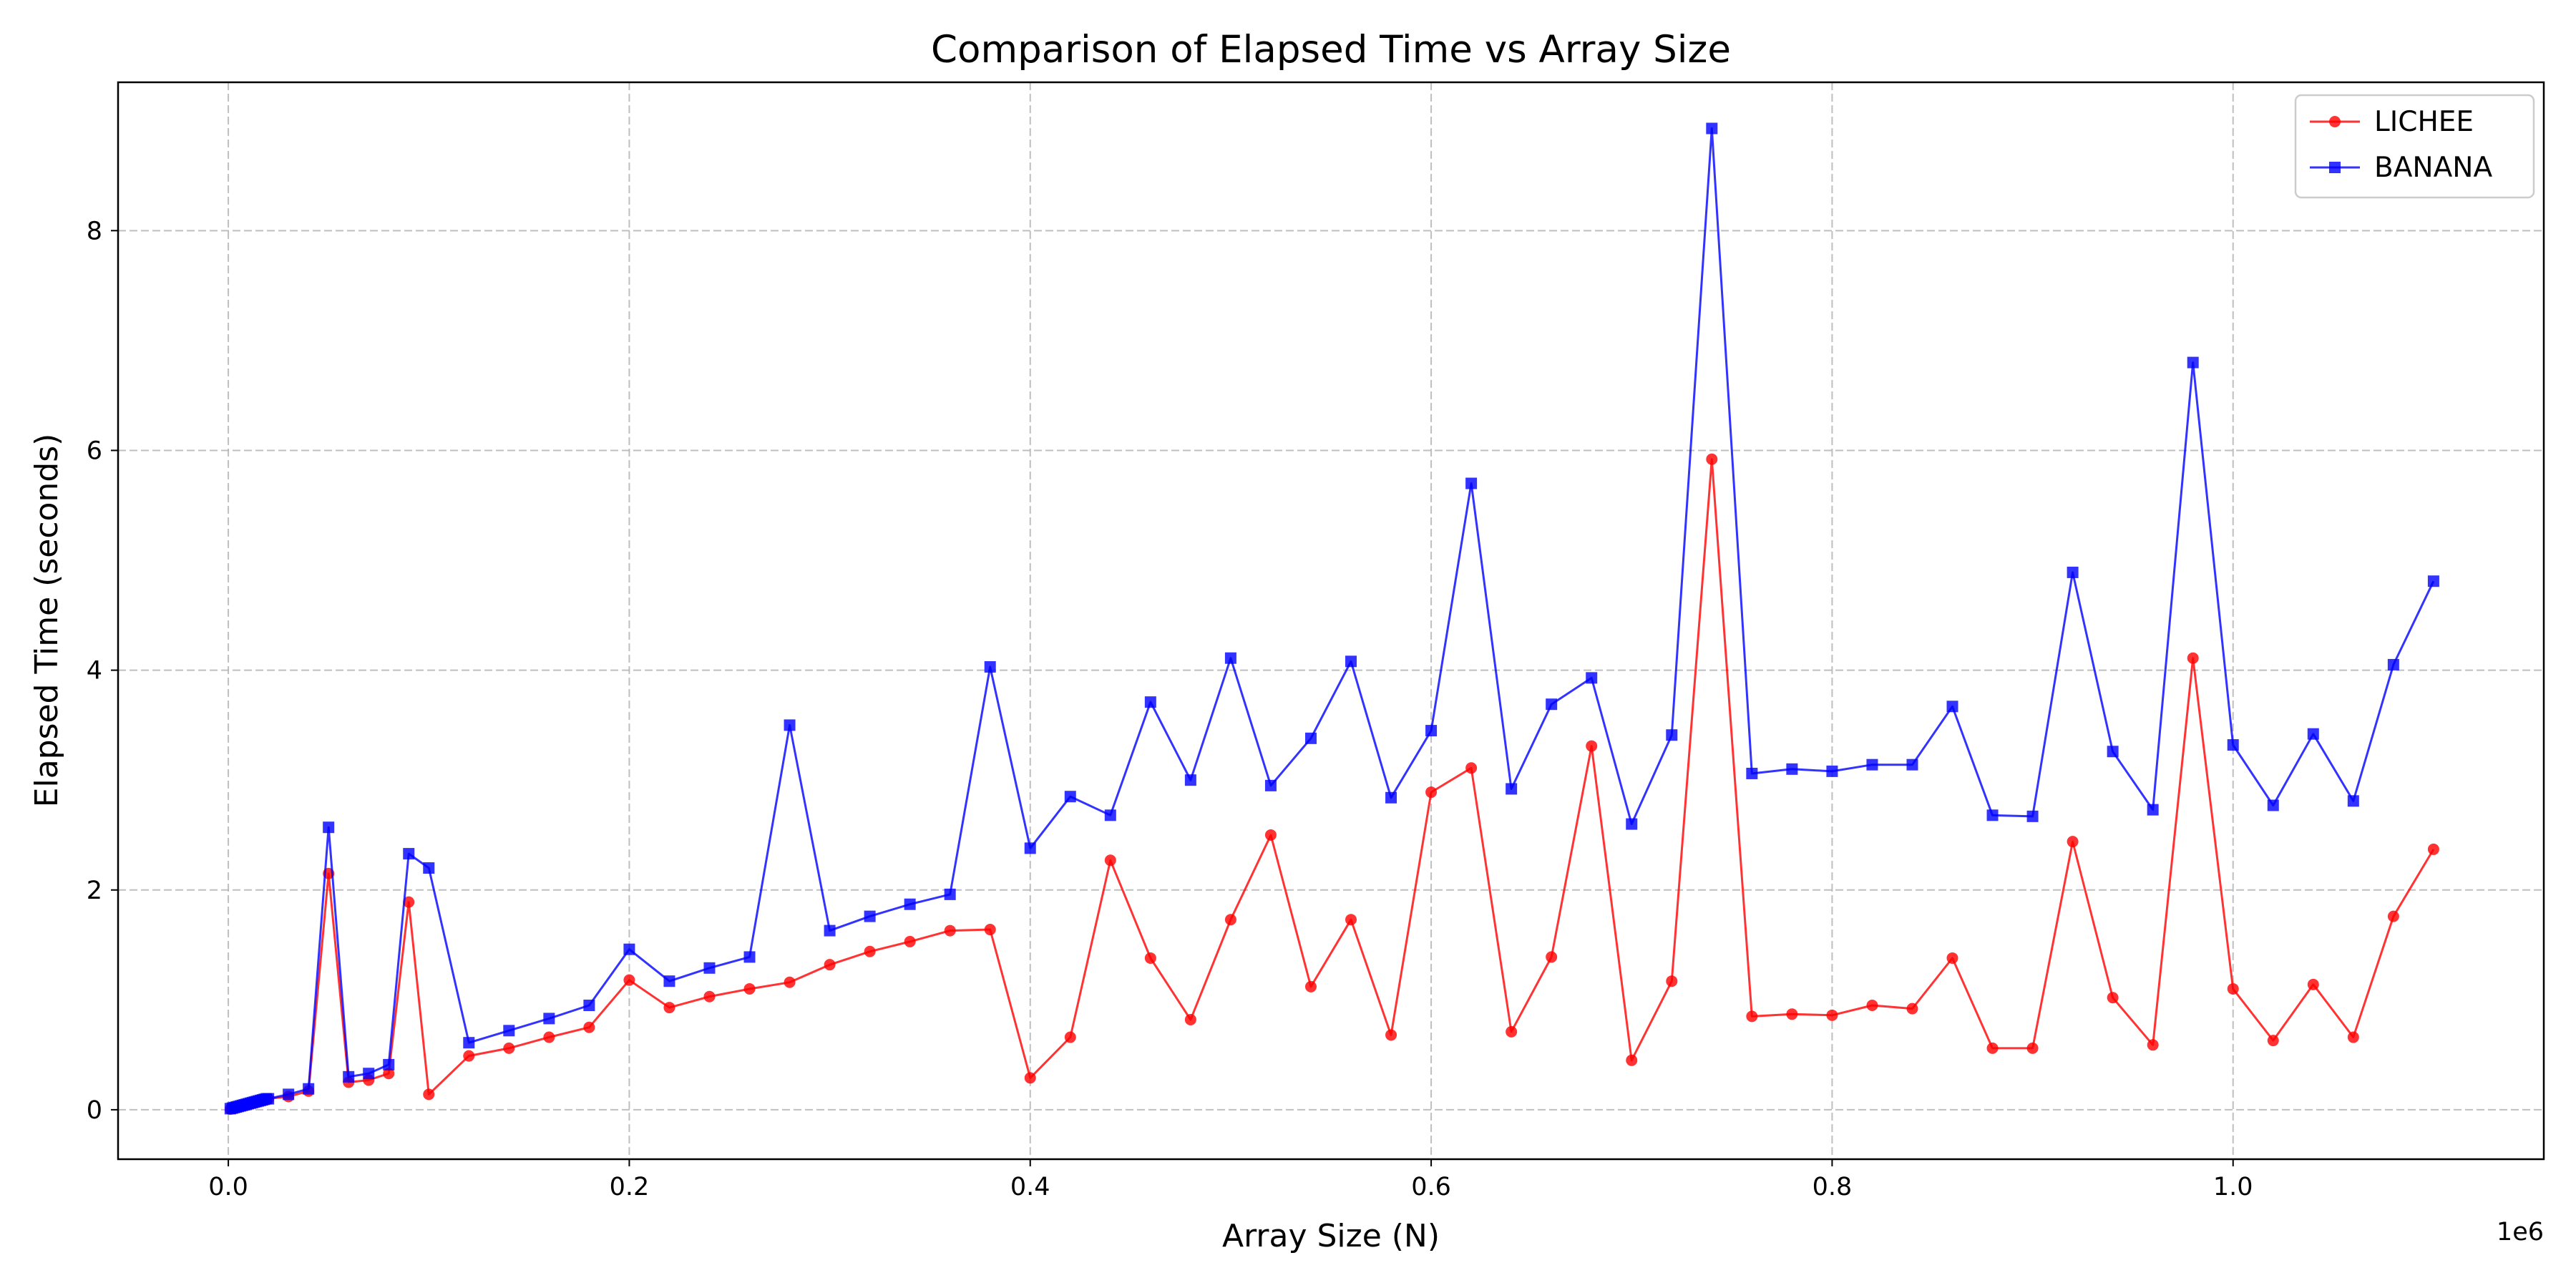  Describe the element at coordinates (94, 671) in the screenshot. I see `y-tick-label: 4` at that location.